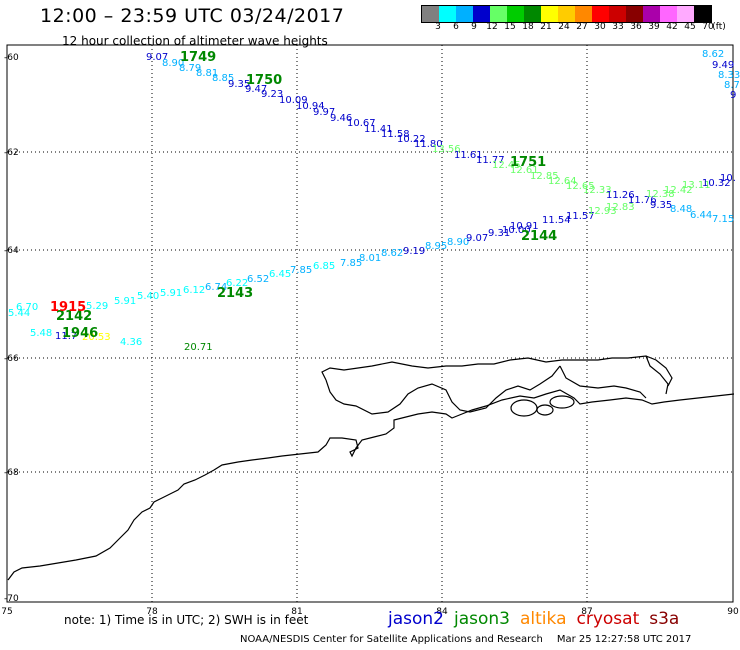  I want to click on legend-unit: (ft), so click(719, 27).